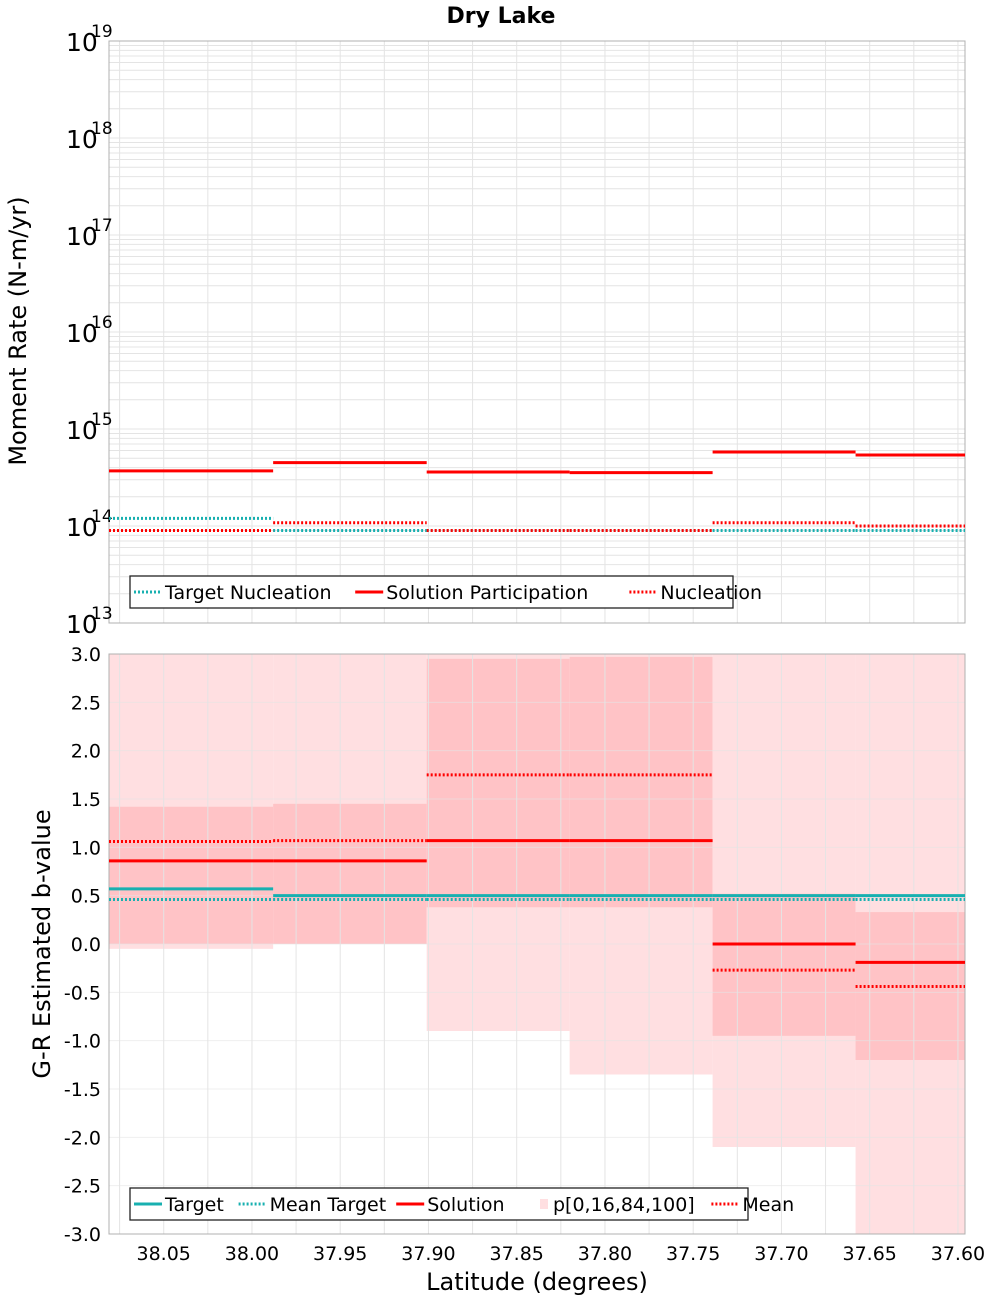 The height and width of the screenshot is (1300, 1000). Describe the element at coordinates (194, 1205) in the screenshot. I see `legend-label: Target` at that location.